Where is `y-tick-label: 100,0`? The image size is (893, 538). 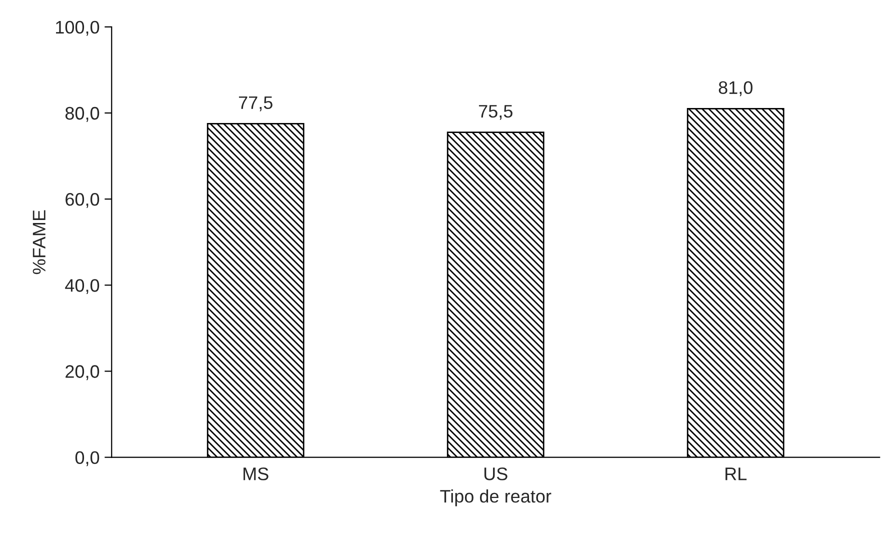 y-tick-label: 100,0 is located at coordinates (78, 28).